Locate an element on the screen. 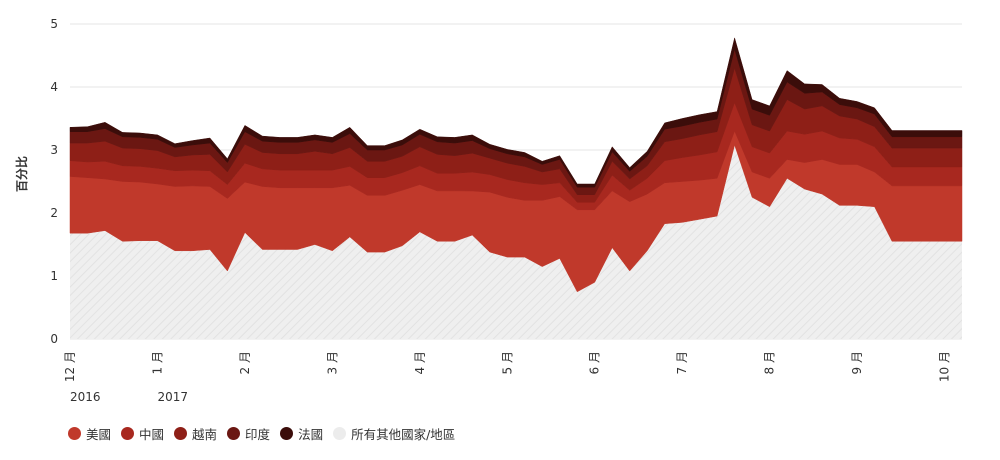 This screenshot has width=1000, height=460. x-tick-label: 7 月 is located at coordinates (682, 362).